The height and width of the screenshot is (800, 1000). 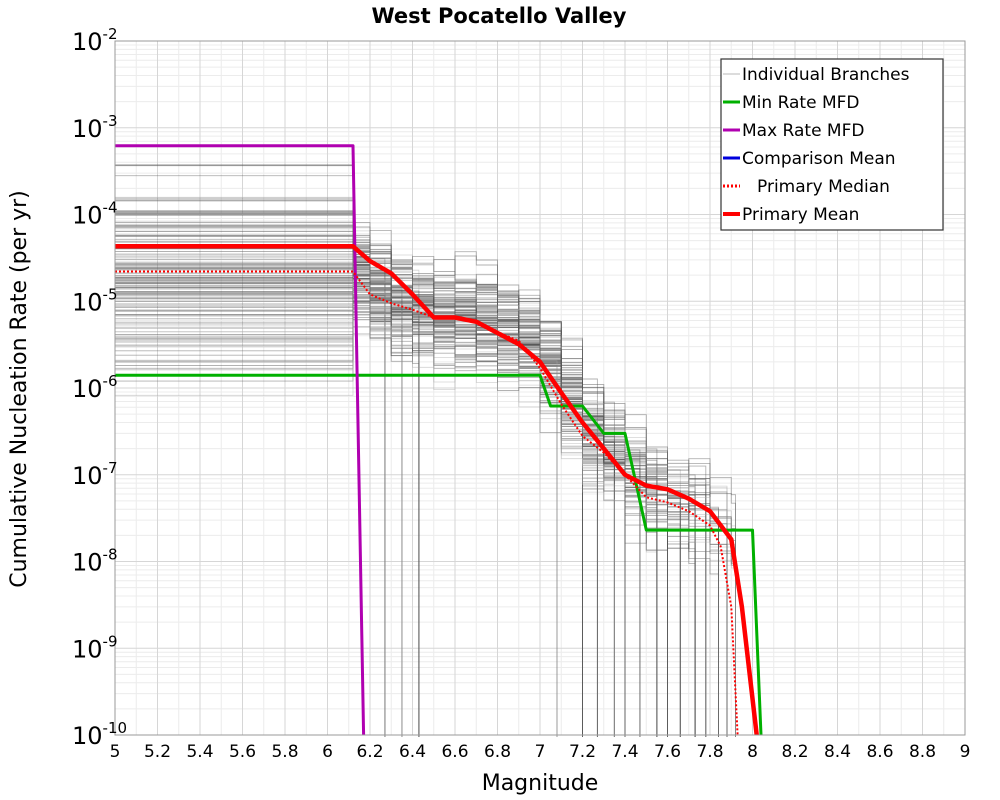 What do you see at coordinates (803, 131) in the screenshot?
I see `legend-label: Max Rate MFD` at bounding box center [803, 131].